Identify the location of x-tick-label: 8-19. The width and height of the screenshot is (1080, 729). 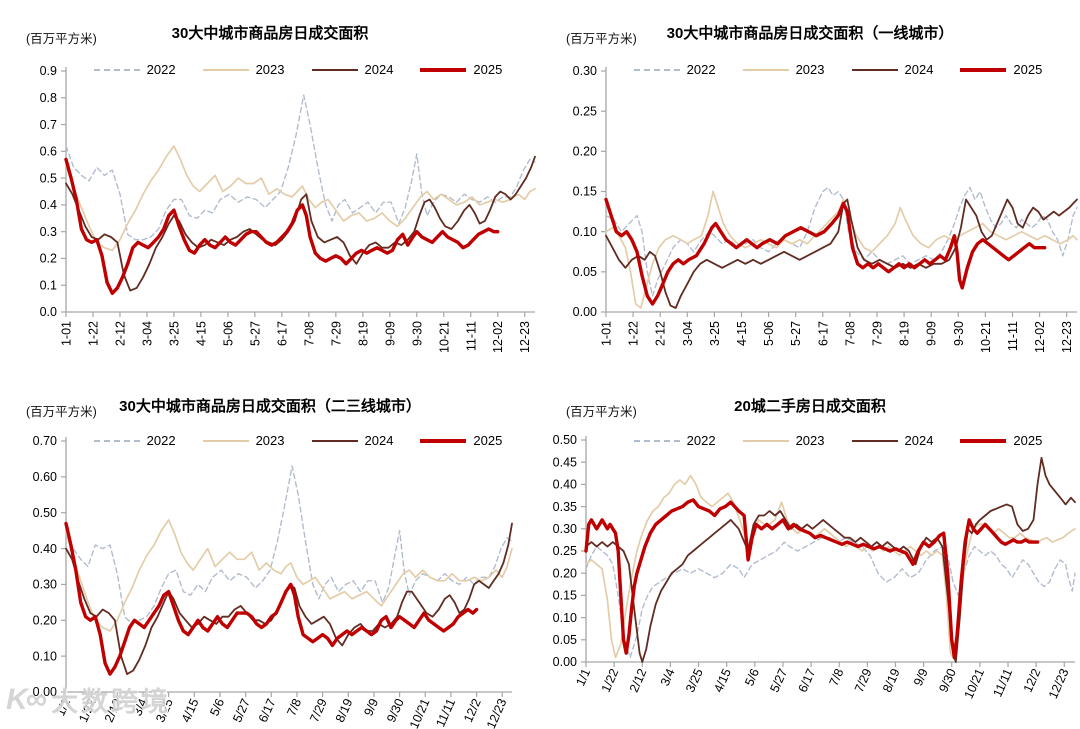
(363, 333).